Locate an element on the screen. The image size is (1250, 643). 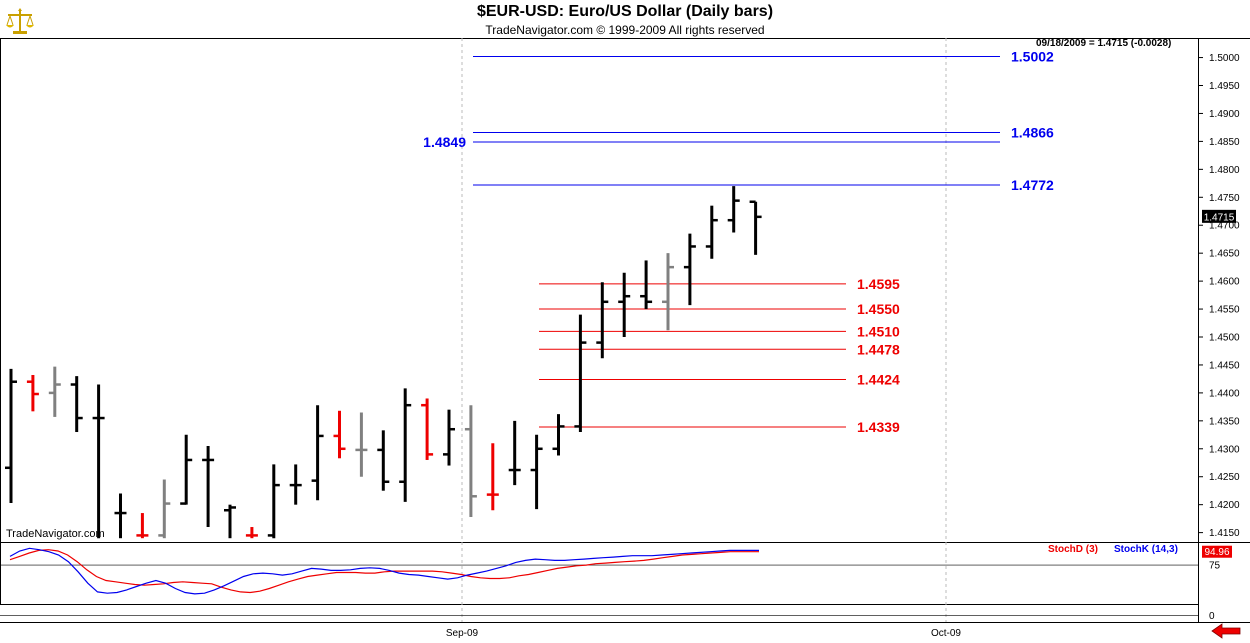
x-tick-label: Oct-09 is located at coordinates (946, 633).